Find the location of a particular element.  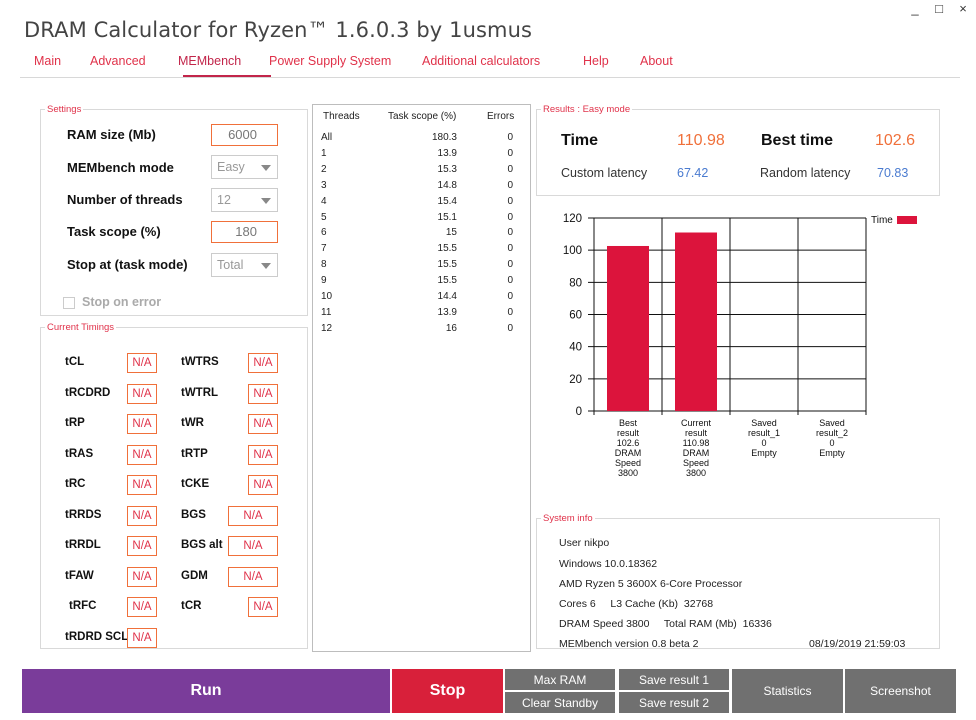

clear-standby-button: Clear Standby is located at coordinates (560, 702).